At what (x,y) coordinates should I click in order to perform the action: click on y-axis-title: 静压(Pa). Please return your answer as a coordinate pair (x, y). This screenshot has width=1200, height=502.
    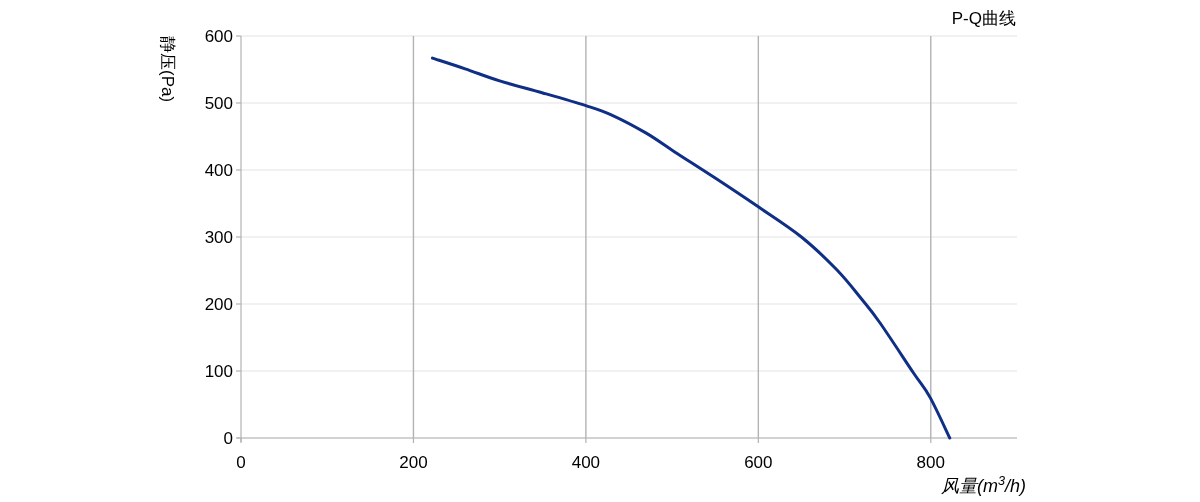
    Looking at the image, I should click on (167, 69).